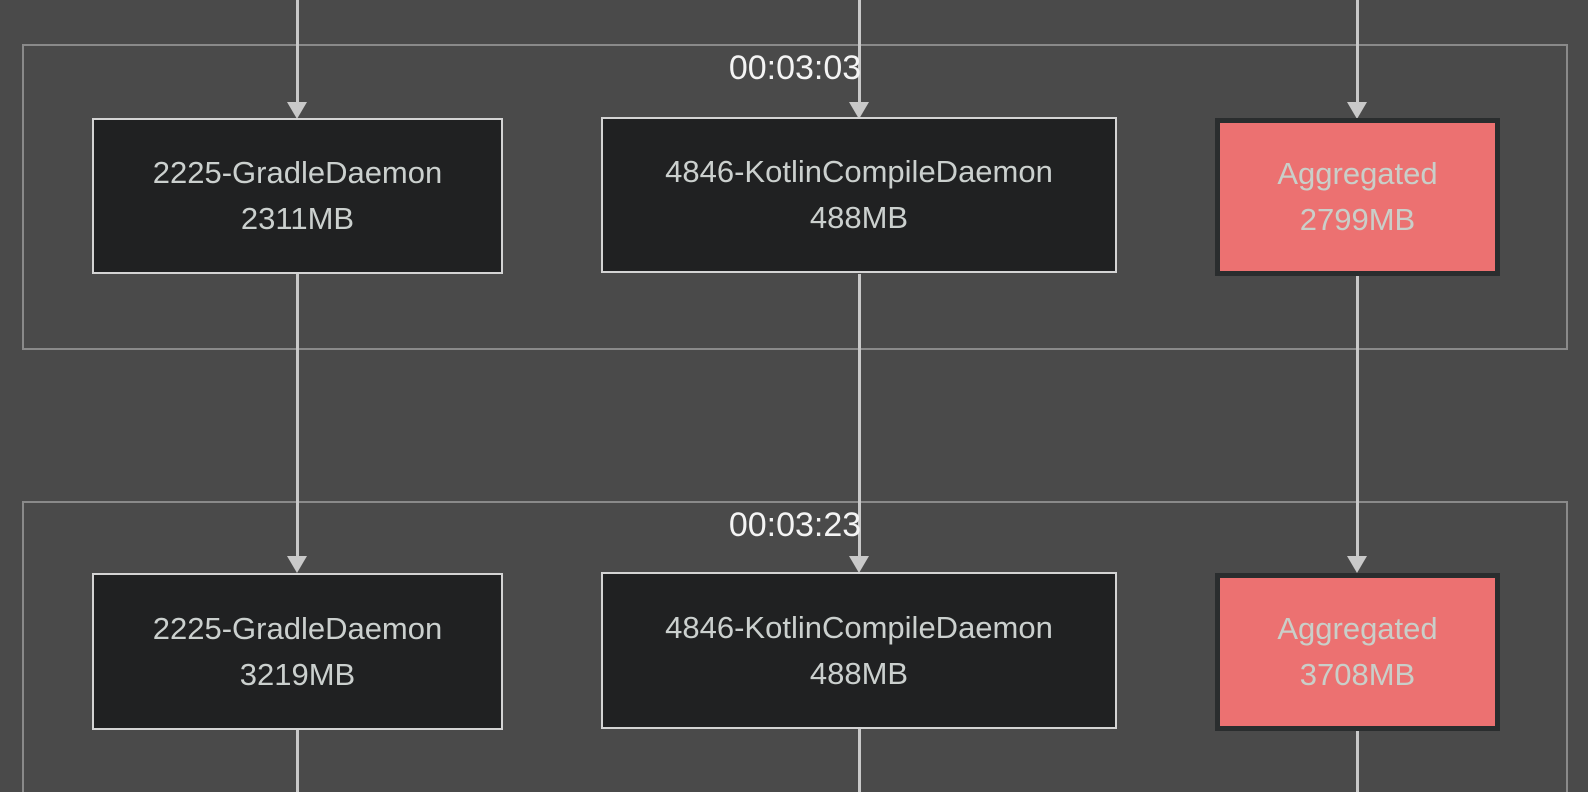  Describe the element at coordinates (1357, 219) in the screenshot. I see `aggregated-memory: 2799MB` at that location.